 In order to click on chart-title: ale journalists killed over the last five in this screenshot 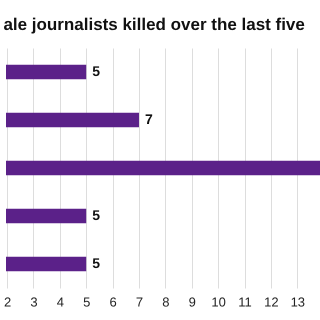, I will do `click(154, 24)`.